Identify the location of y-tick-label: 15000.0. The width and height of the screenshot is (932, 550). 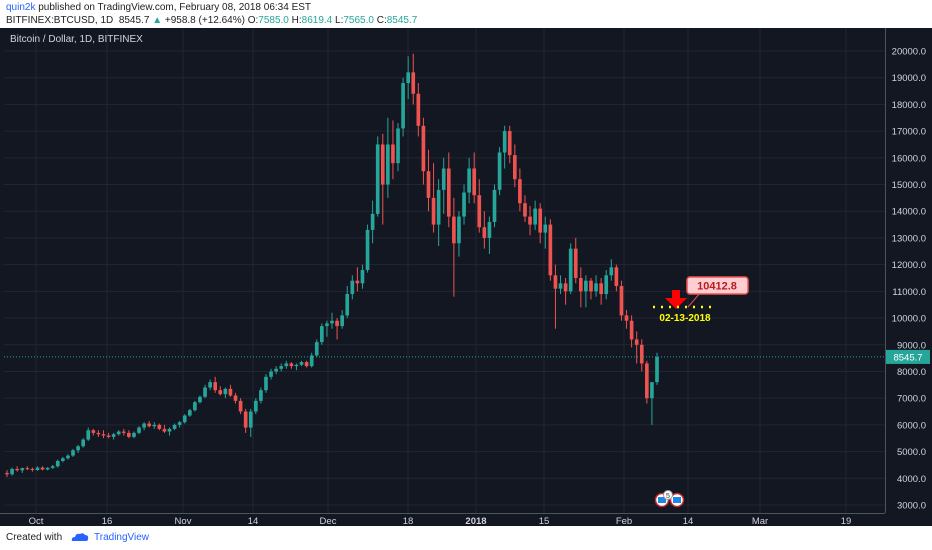
(909, 185).